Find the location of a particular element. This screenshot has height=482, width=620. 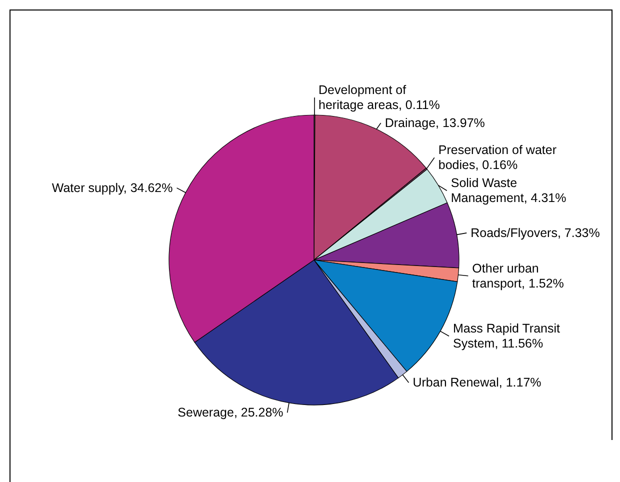

slice-label: Other urban transport, 1.52% is located at coordinates (518, 275).